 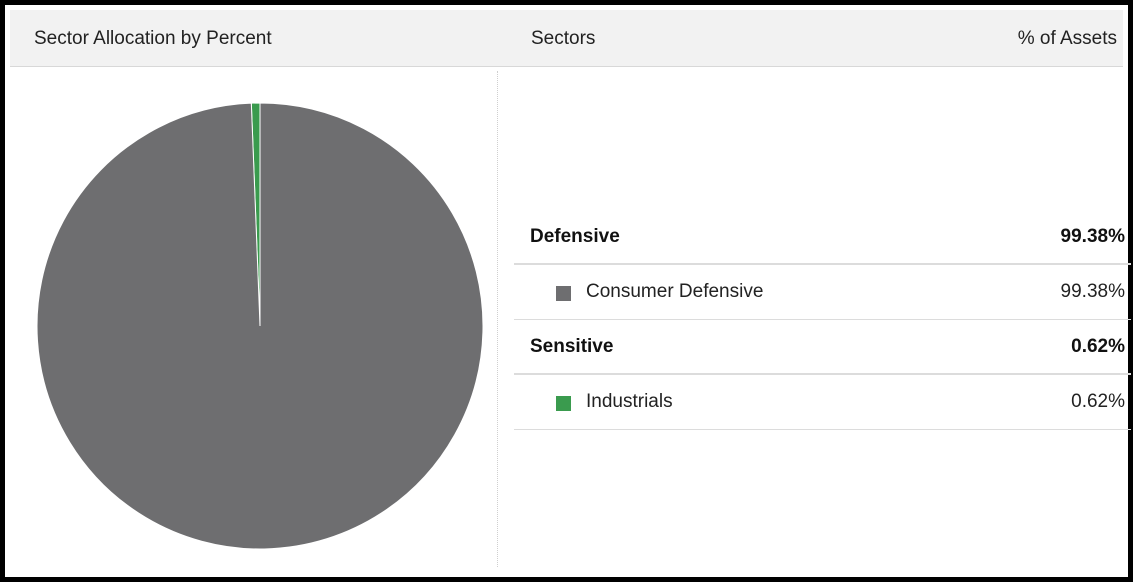 I want to click on legend-swatch-industrials, so click(x=563, y=403).